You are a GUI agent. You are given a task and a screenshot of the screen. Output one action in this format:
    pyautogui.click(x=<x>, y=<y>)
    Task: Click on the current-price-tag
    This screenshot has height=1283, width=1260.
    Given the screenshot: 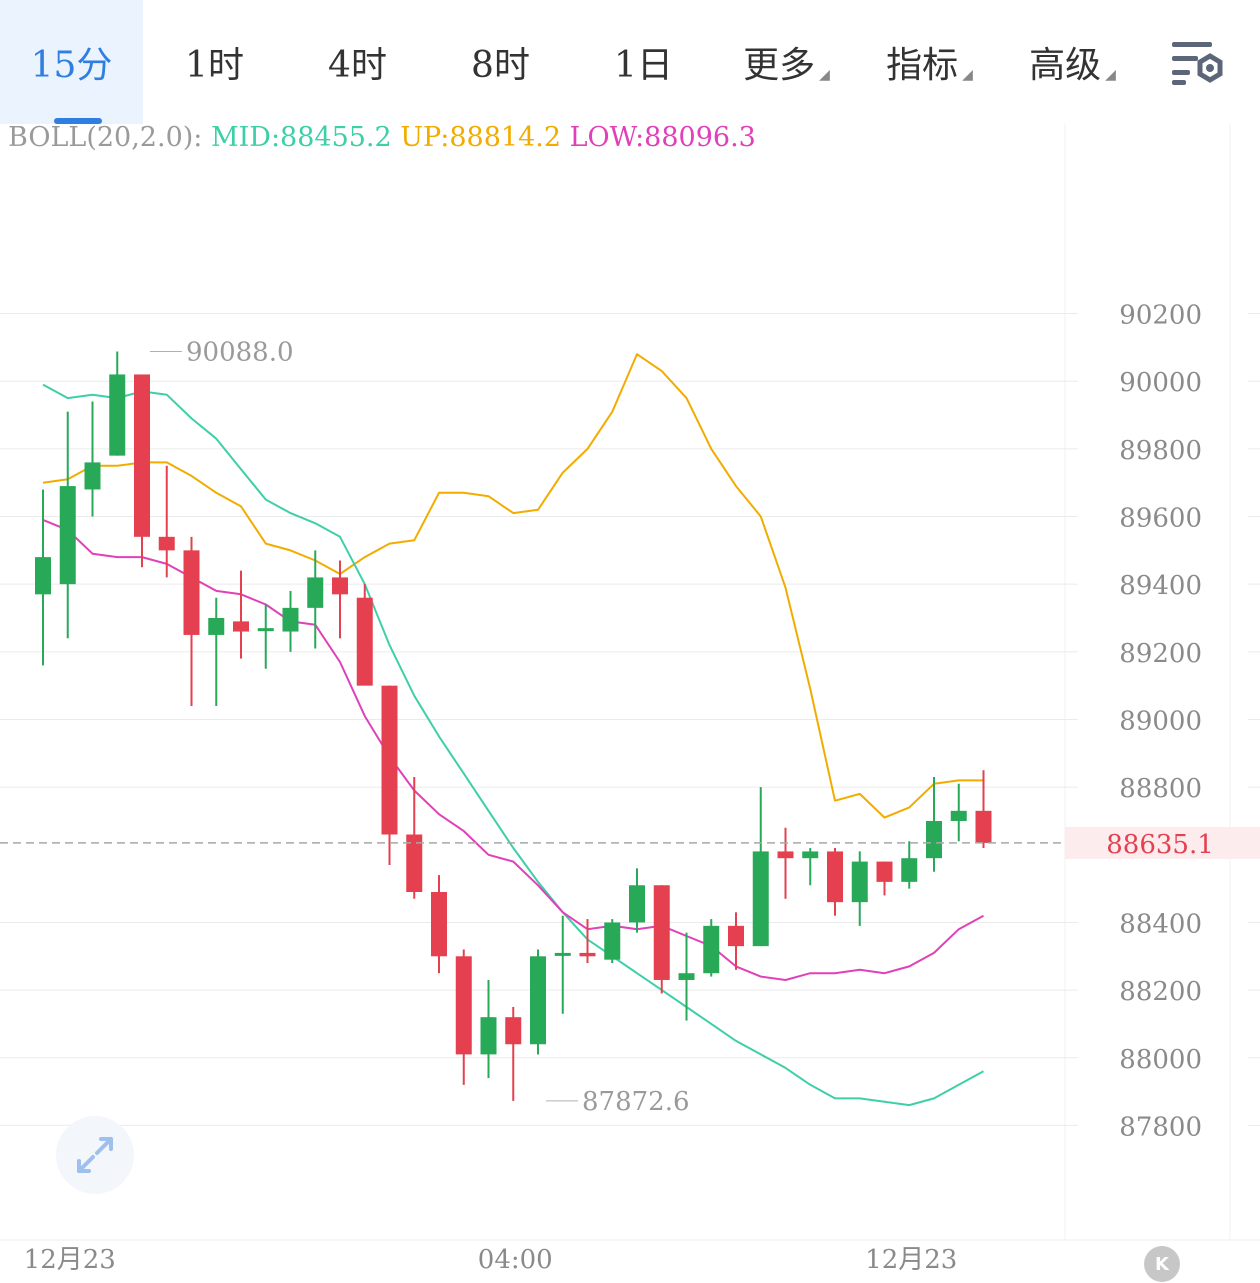 What is the action you would take?
    pyautogui.click(x=1162, y=842)
    